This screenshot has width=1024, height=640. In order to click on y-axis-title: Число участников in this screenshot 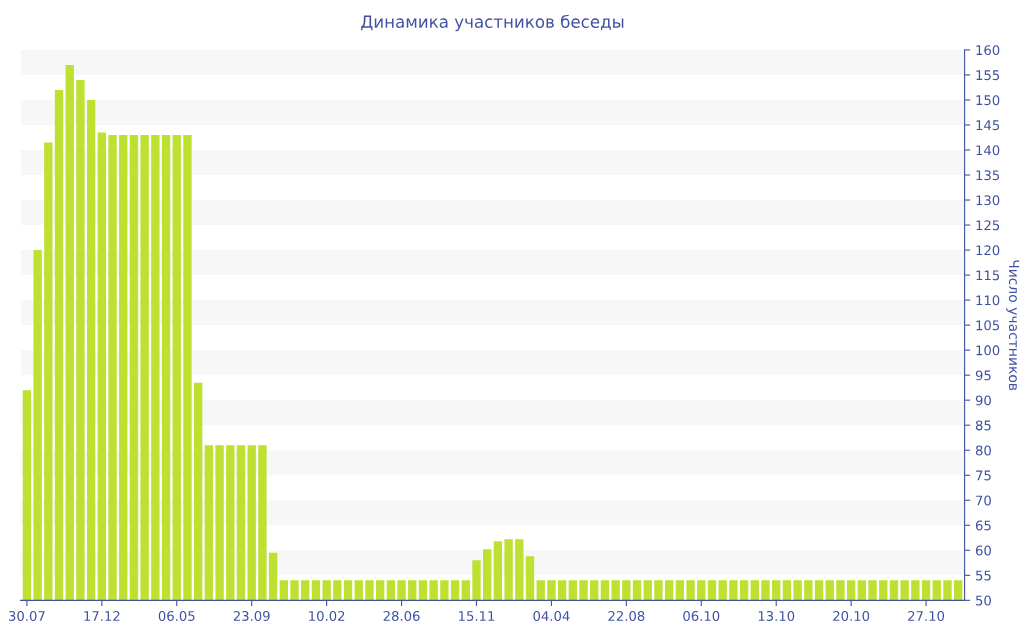, I will do `click(1013, 325)`.